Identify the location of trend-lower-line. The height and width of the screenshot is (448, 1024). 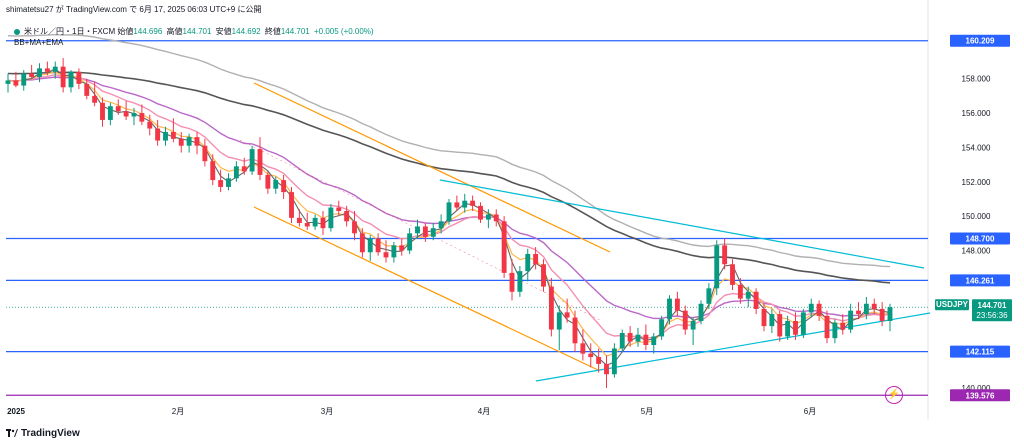
(733, 347).